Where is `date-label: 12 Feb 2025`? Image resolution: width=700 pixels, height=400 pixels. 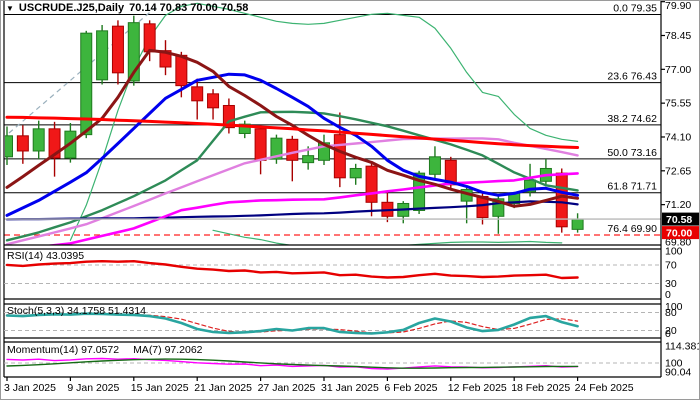
date-label: 12 Feb 2025 is located at coordinates (477, 388).